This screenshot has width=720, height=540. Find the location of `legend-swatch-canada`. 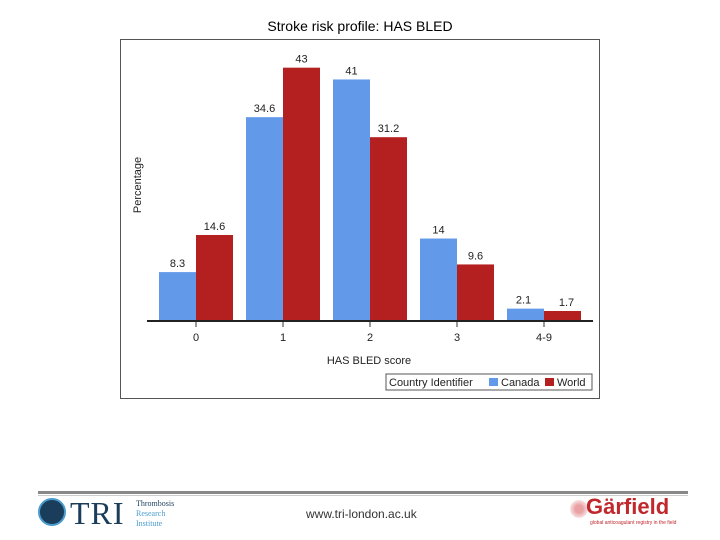

legend-swatch-canada is located at coordinates (493, 382).